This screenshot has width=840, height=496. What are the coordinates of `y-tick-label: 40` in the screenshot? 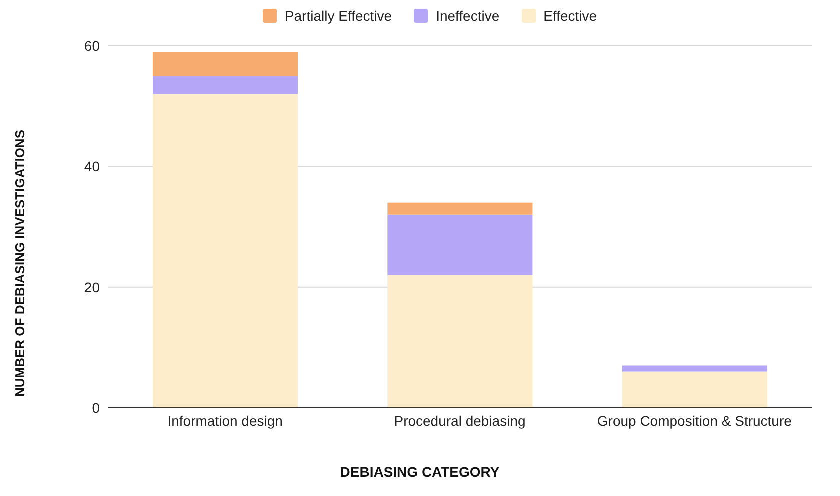 It's located at (92, 166).